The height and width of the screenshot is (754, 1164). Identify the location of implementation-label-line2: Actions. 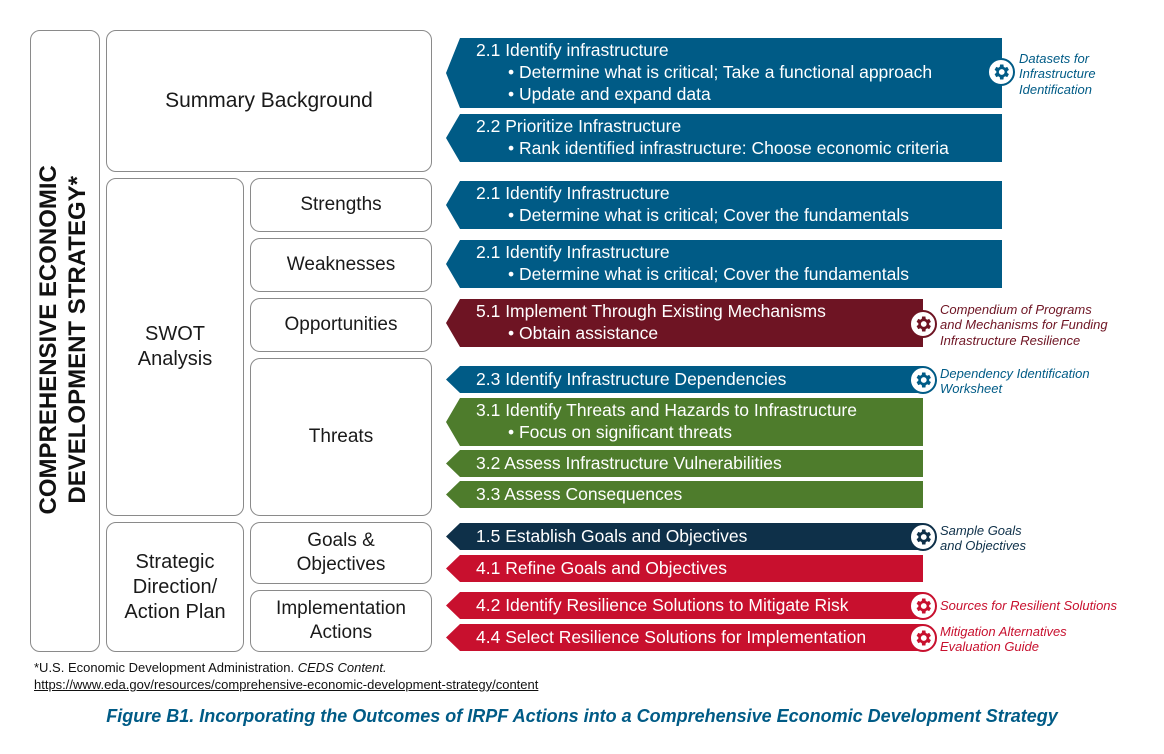
(341, 632).